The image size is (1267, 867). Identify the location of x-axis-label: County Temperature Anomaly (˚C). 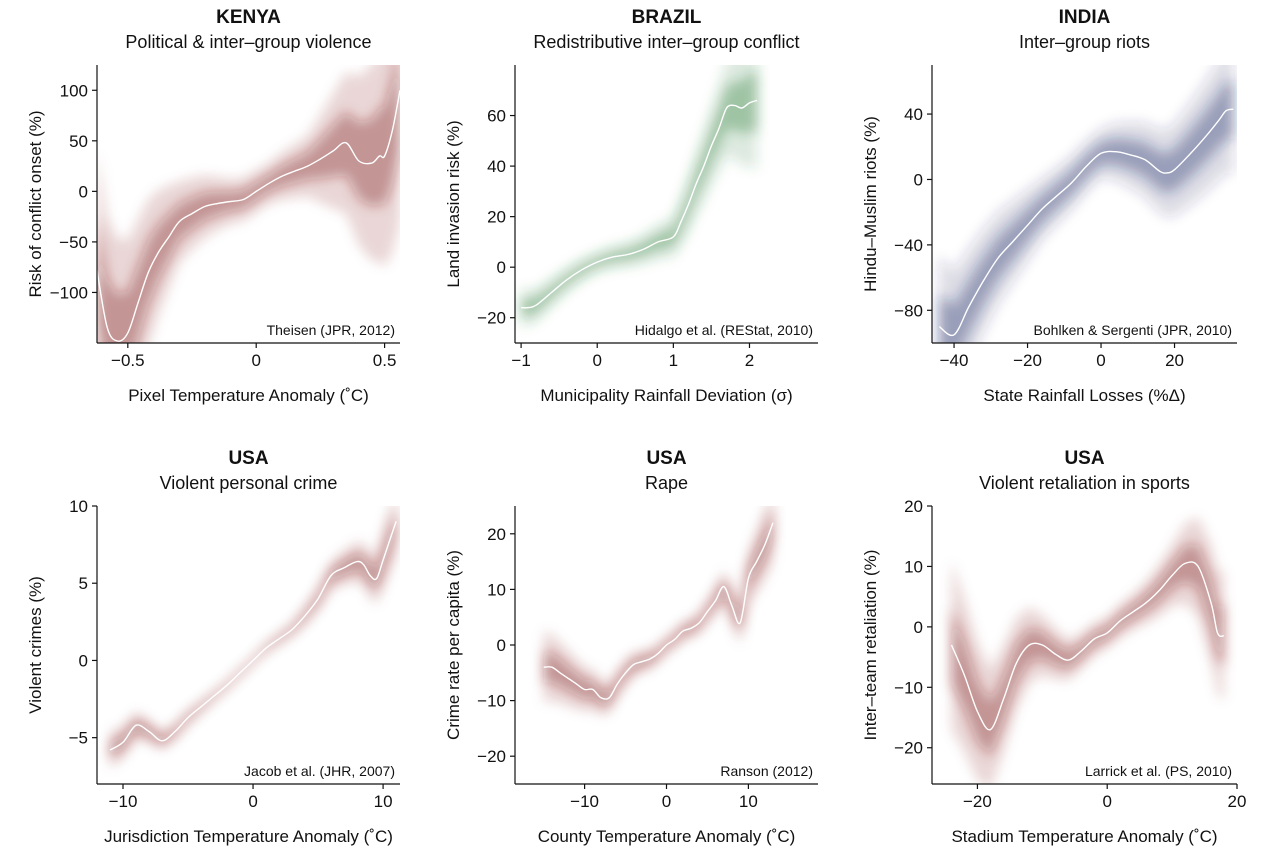
(667, 836).